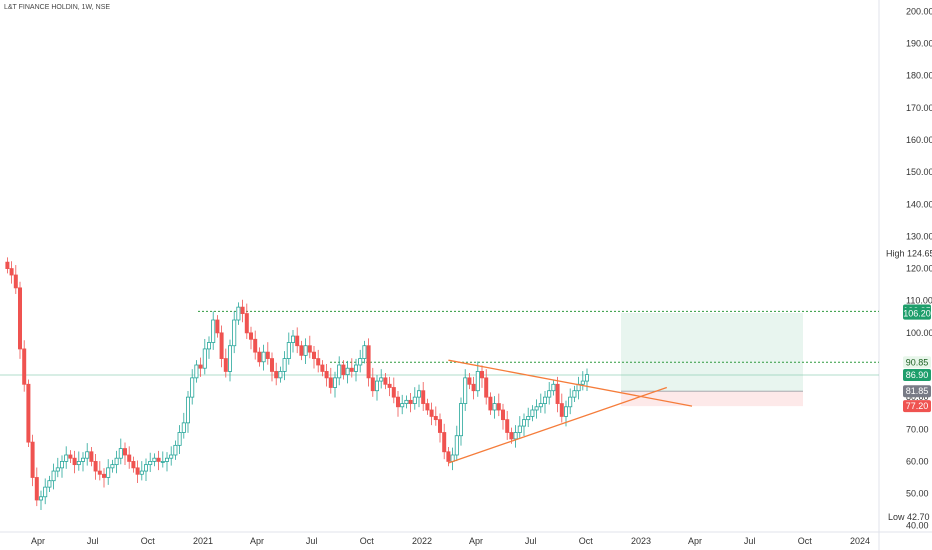  Describe the element at coordinates (712, 359) in the screenshot. I see `position-zones` at that location.